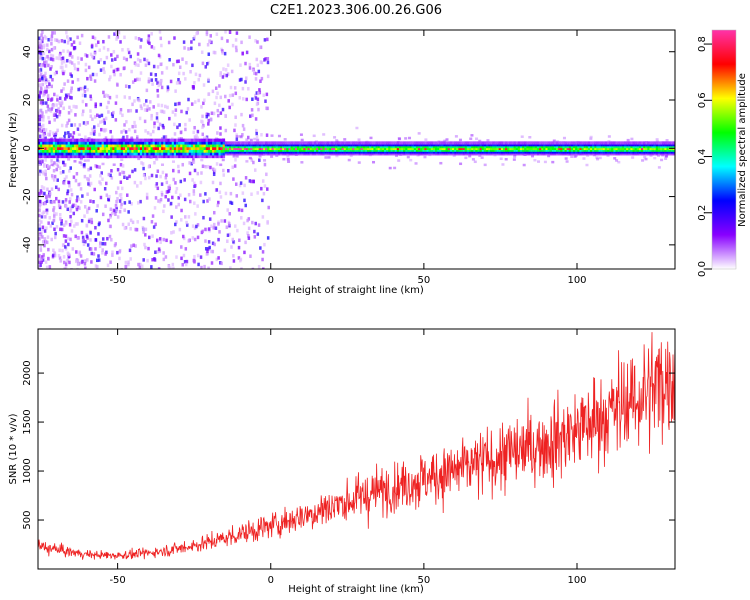 This screenshot has width=750, height=600. What do you see at coordinates (13, 448) in the screenshot?
I see `snr-ylabel: SNR (10 * v/v)` at bounding box center [13, 448].